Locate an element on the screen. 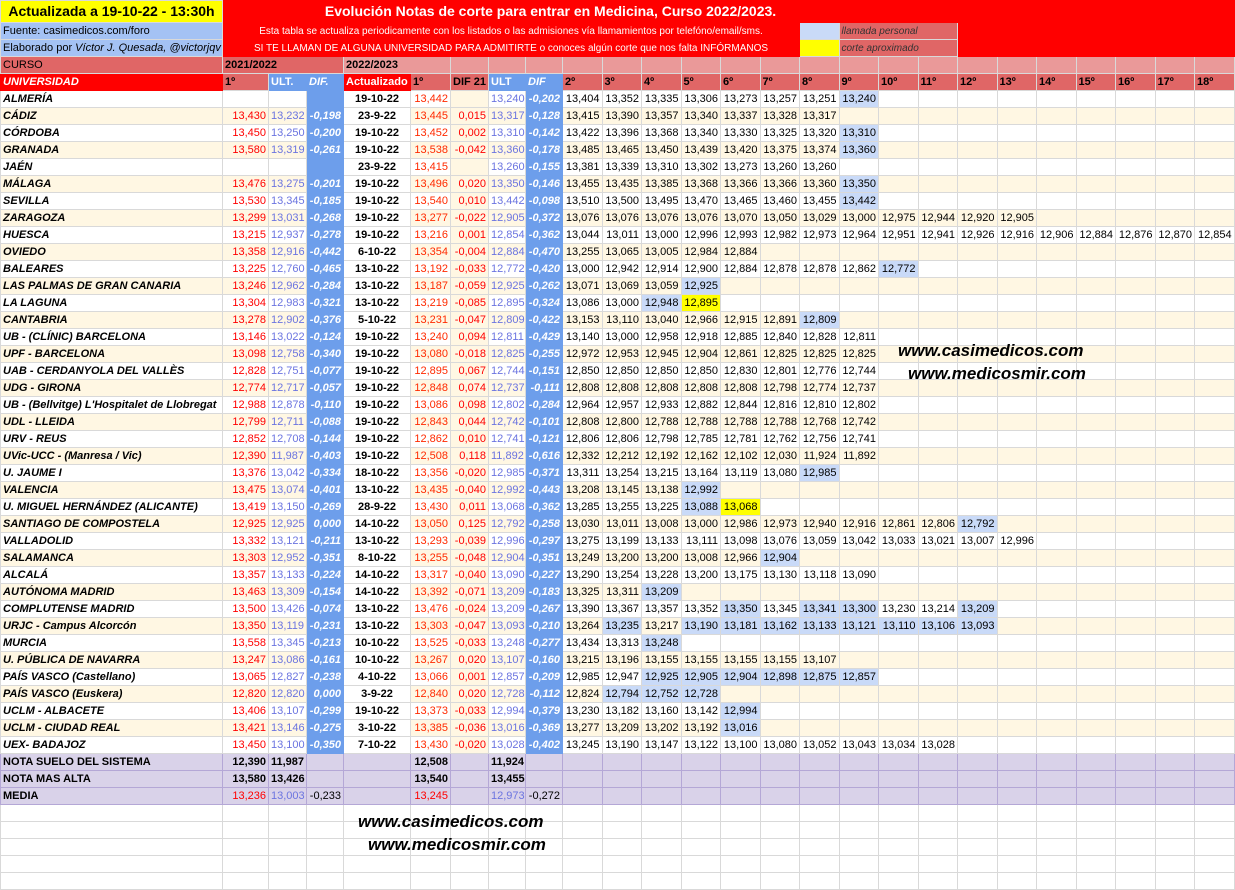 The image size is (1235, 890). cutoff-cell: -0,144 is located at coordinates (325, 439).